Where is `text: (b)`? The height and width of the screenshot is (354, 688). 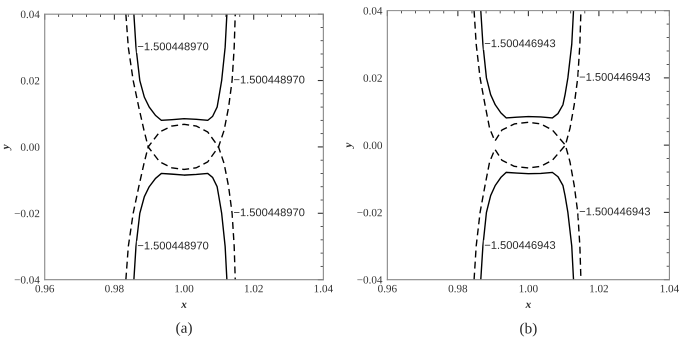
text: (b) is located at coordinates (528, 329).